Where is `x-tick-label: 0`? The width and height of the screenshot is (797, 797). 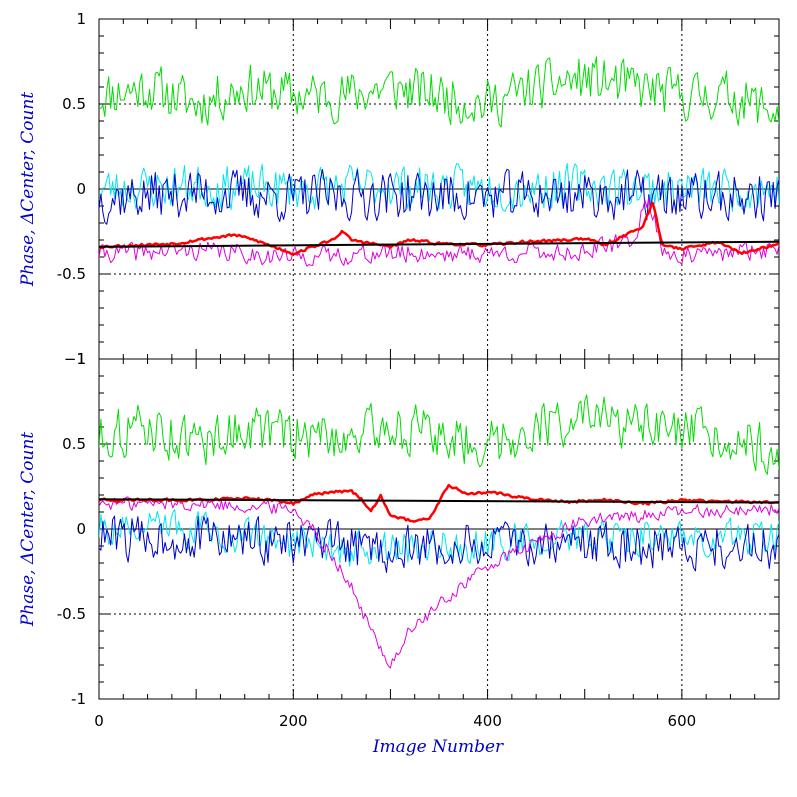 x-tick-label: 0 is located at coordinates (99, 721).